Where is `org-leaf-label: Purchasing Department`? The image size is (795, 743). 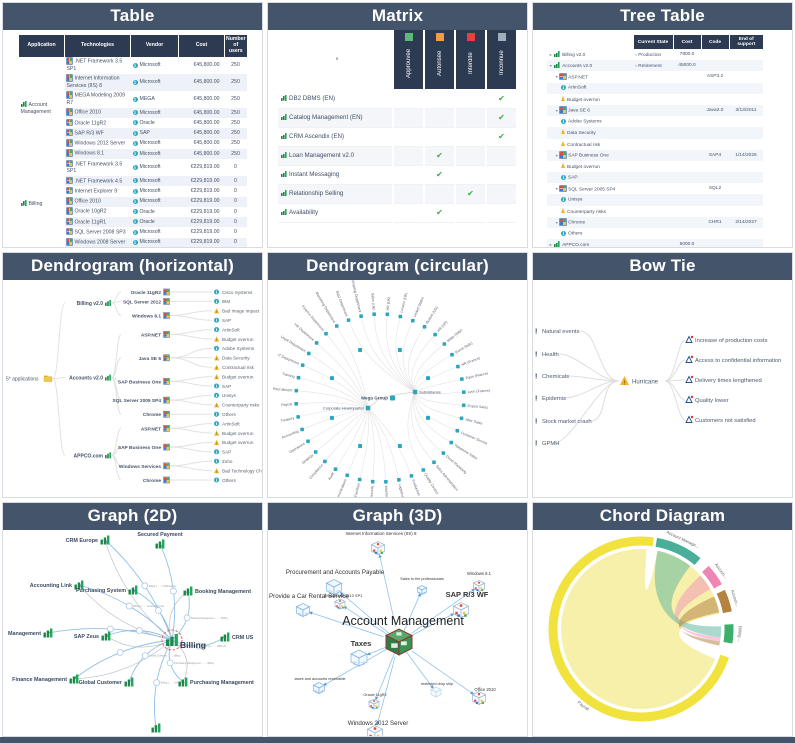 org-leaf-label: Purchasing Department is located at coordinates (356, 296).